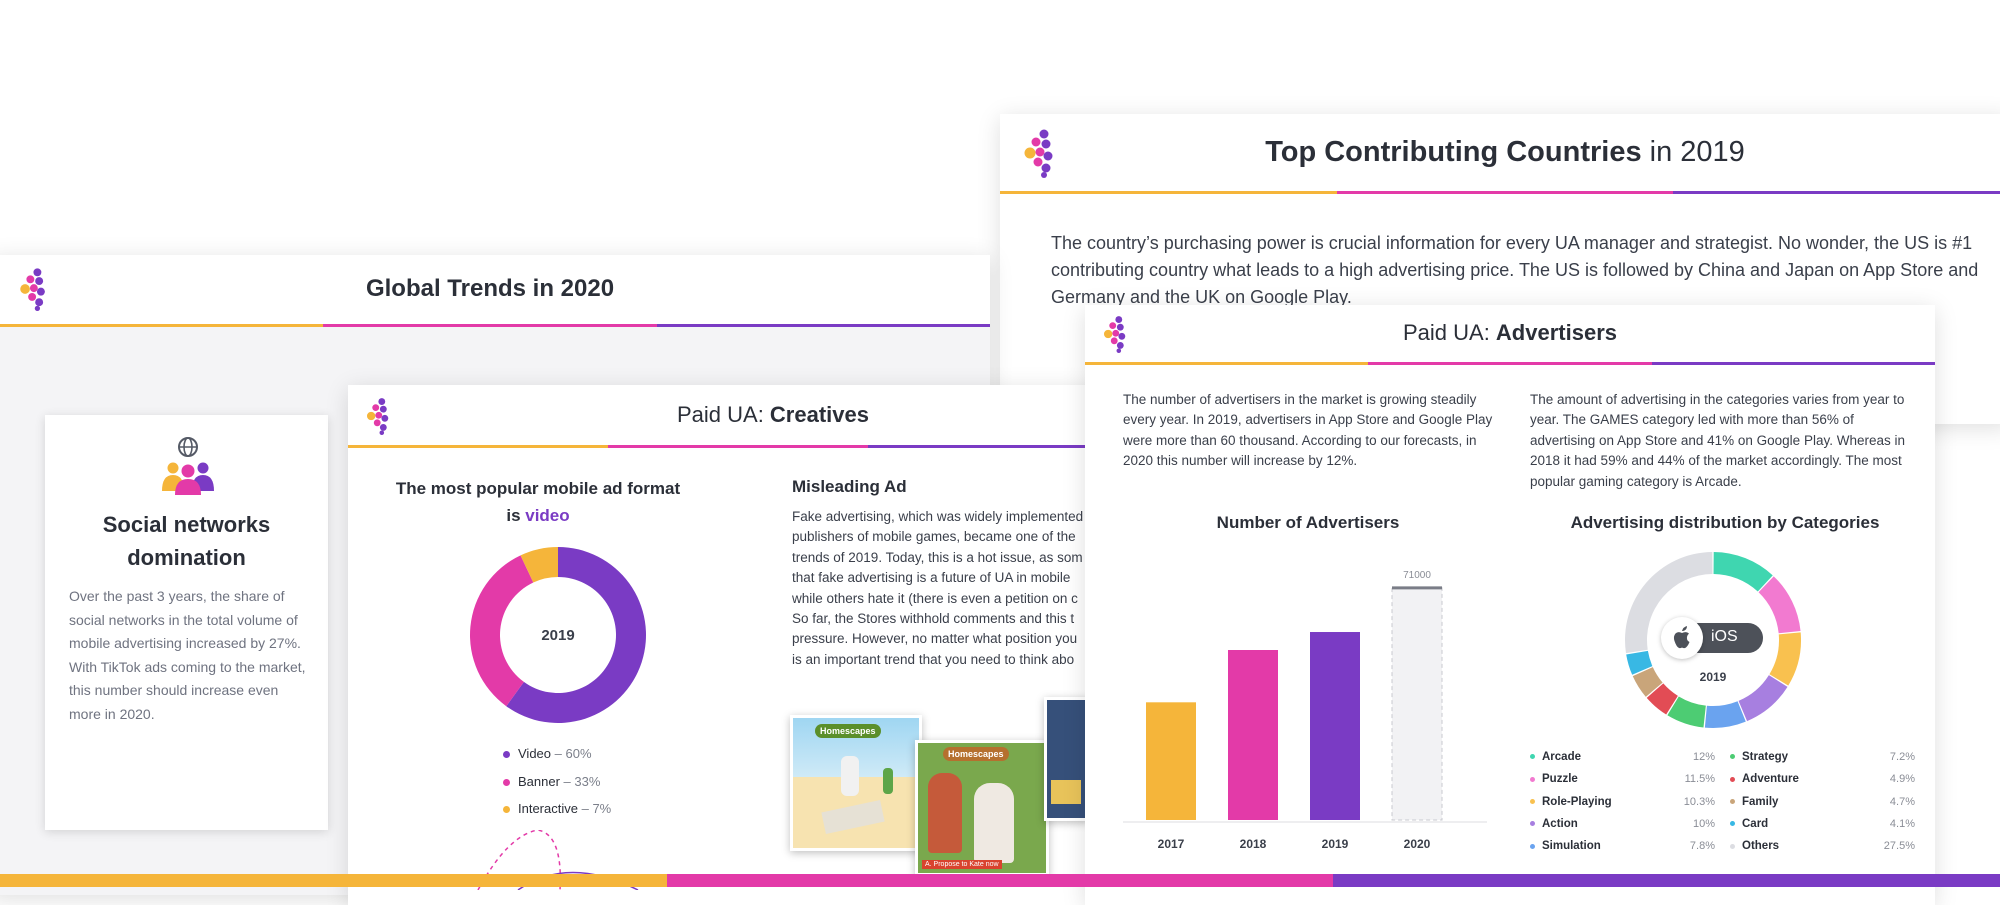  I want to click on legend-item: Arcade 12%, so click(1622, 757).